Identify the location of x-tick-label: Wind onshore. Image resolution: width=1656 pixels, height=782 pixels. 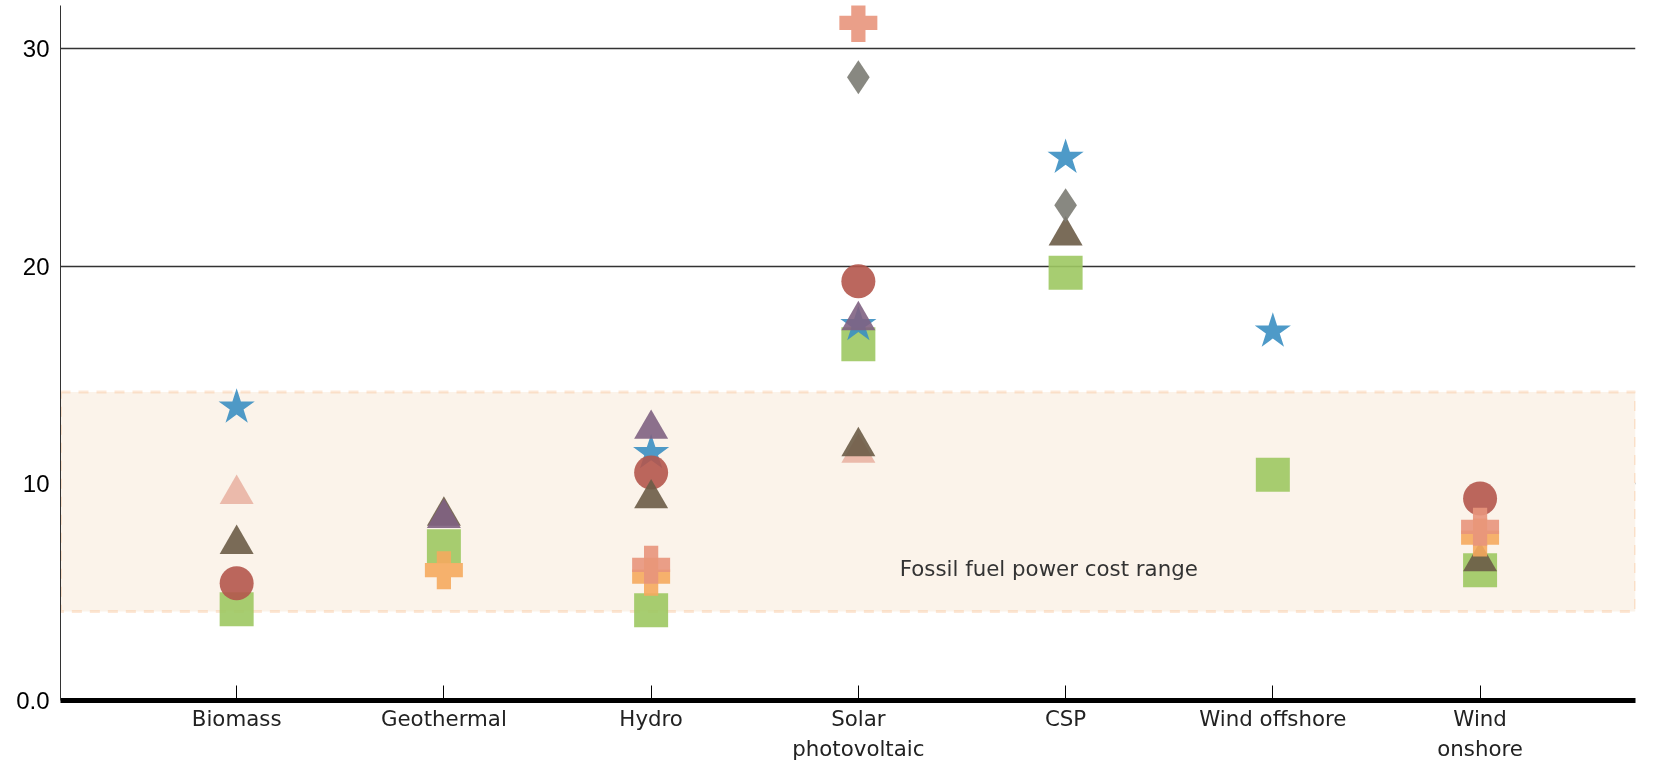
(1480, 733).